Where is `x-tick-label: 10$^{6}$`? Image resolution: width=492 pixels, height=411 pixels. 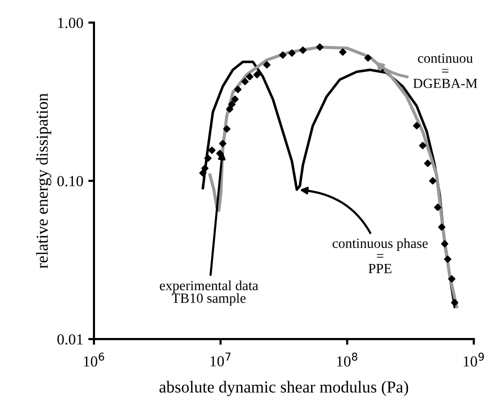
x-tick-label: 10$^{6}$ is located at coordinates (94, 359).